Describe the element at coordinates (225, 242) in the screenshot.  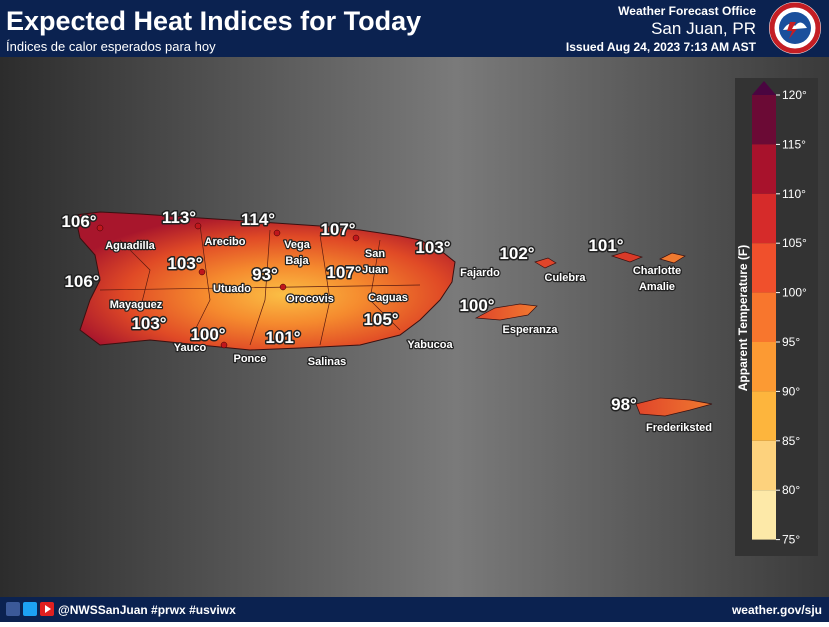
I see `place-label: Arecibo` at that location.